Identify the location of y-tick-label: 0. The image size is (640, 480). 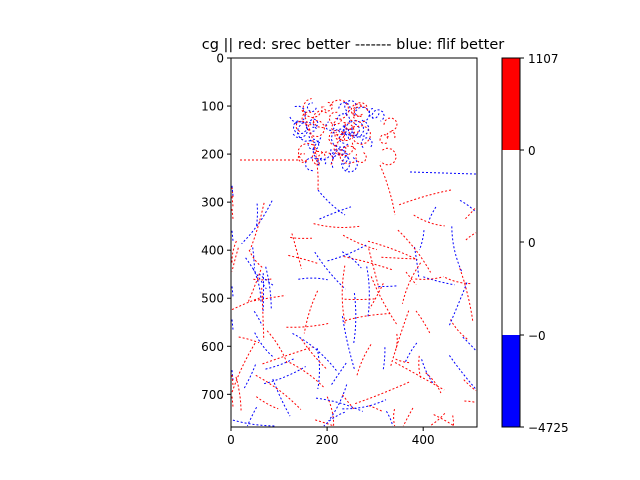
(220, 59).